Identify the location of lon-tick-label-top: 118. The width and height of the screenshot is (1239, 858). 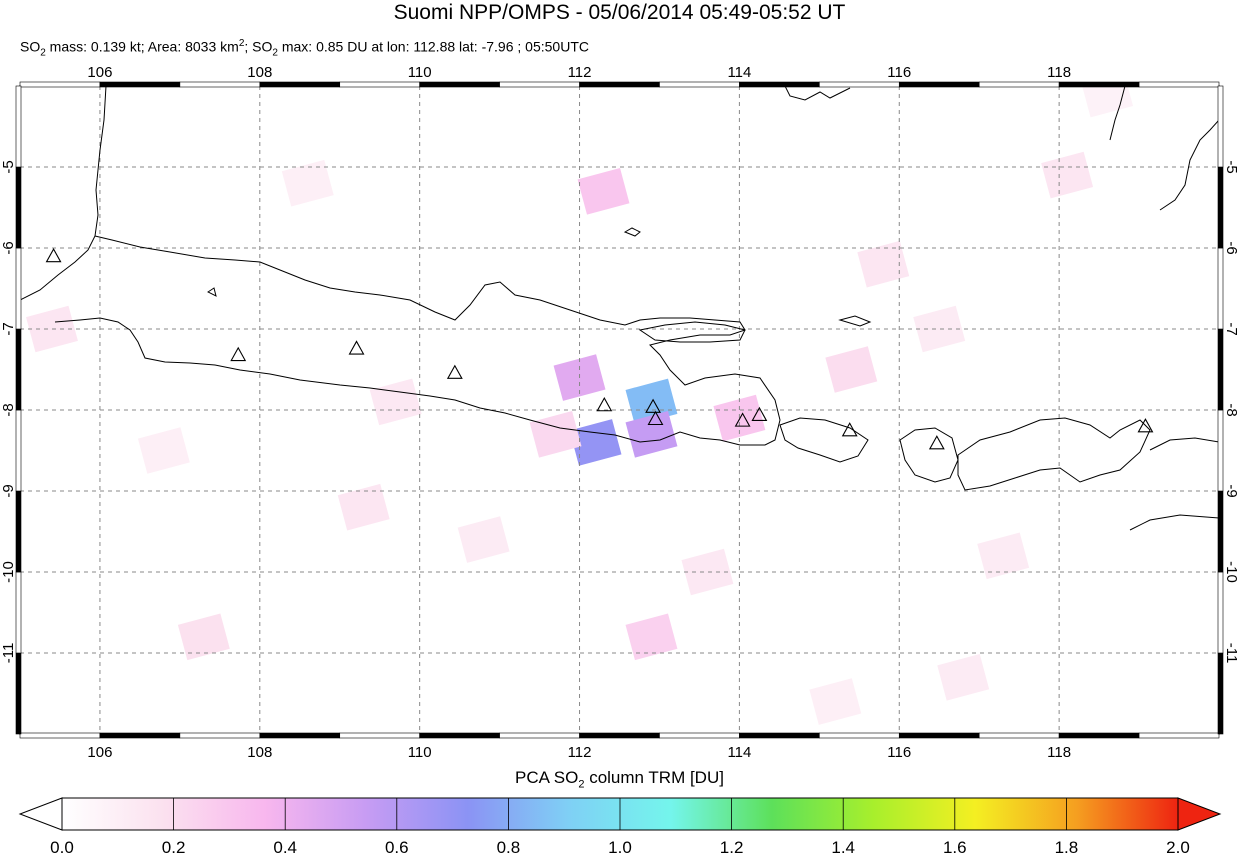
(1059, 72).